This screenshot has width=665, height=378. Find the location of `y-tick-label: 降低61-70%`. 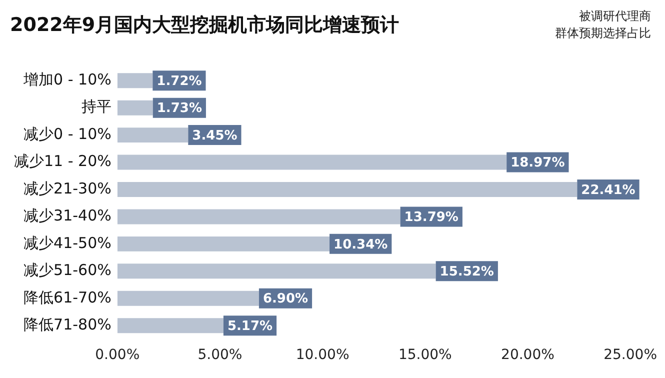

y-tick-label: 降低61-70% is located at coordinates (68, 297).